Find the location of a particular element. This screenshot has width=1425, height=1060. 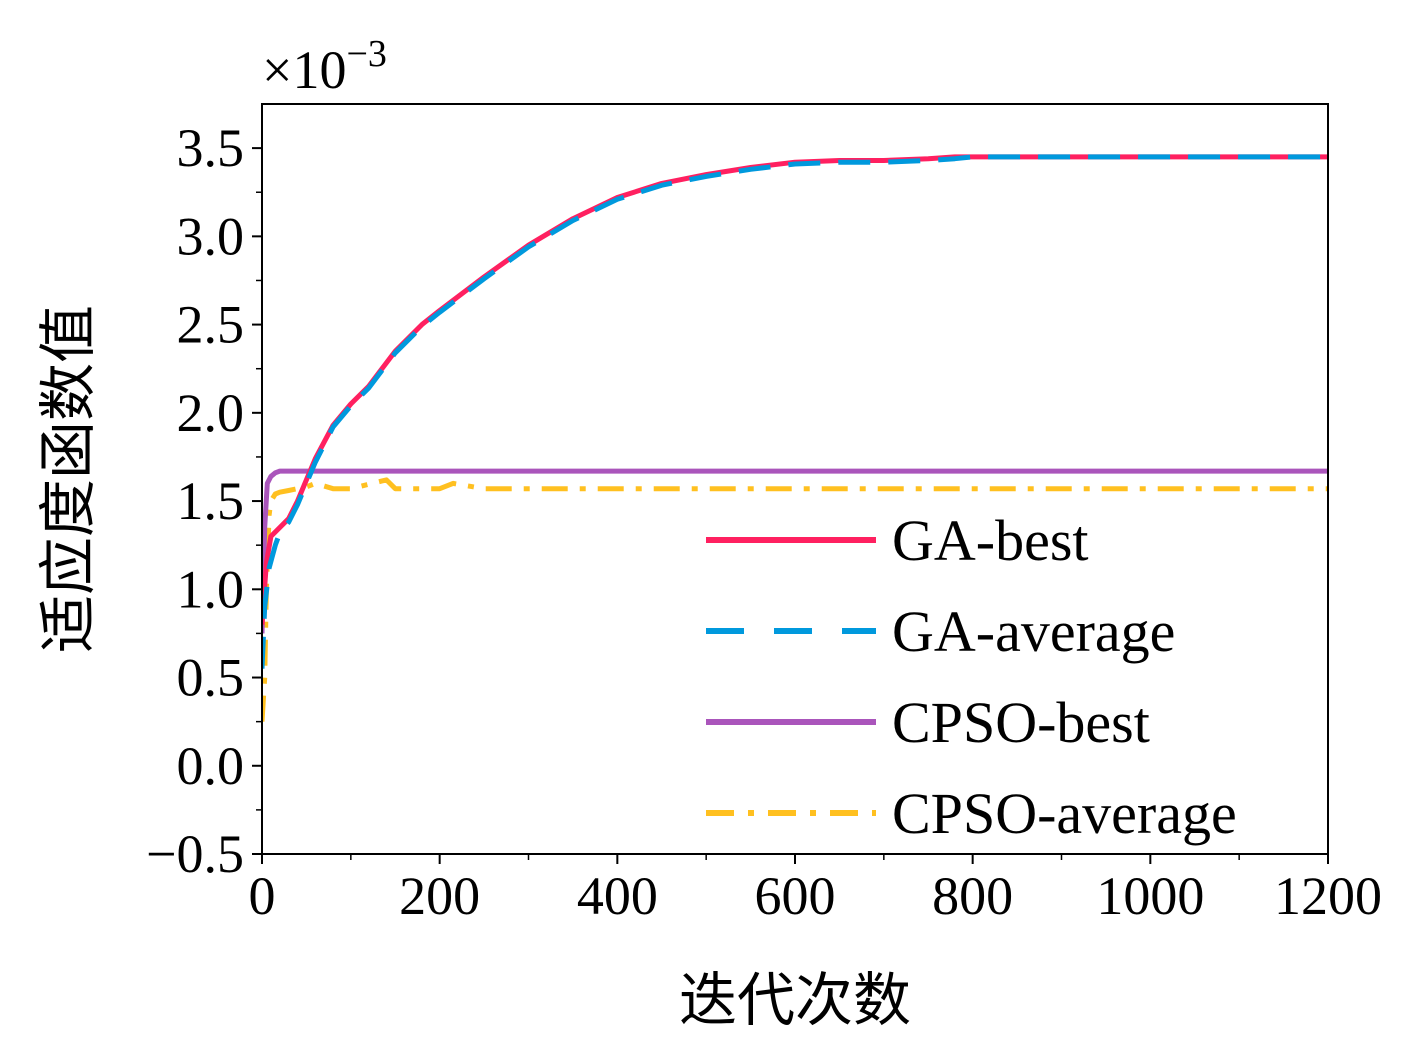

legend-item-ga-average: GA-average is located at coordinates (940, 631).